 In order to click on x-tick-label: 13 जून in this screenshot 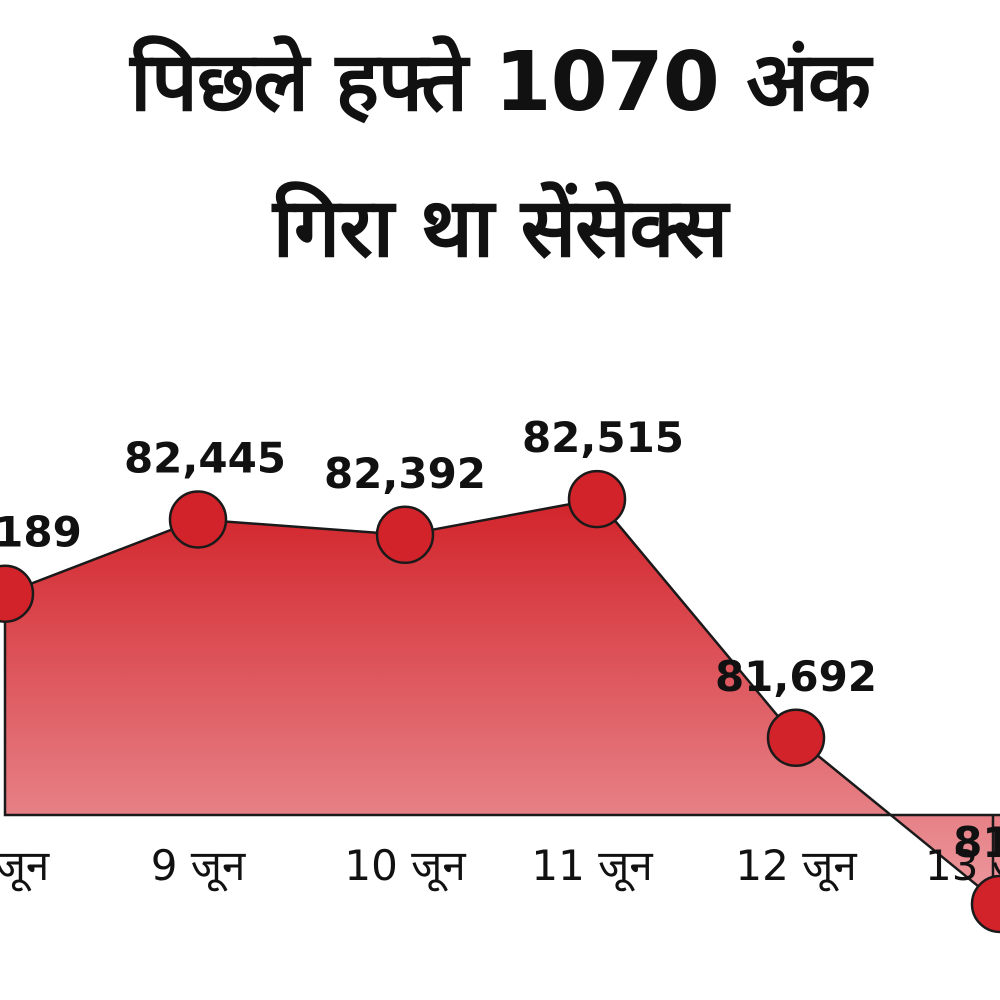, I will do `click(962, 866)`.